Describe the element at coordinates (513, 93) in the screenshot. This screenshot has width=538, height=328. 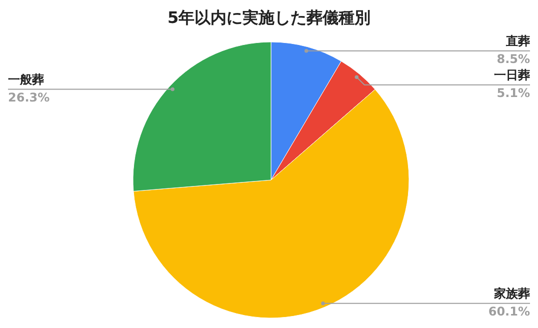
I see `data-label: 5.1%` at that location.